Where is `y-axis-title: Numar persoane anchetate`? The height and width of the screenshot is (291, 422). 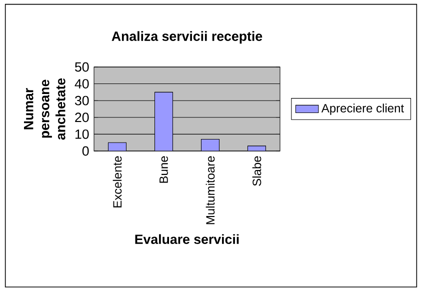
y-axis-title: Numar persoane anchetate is located at coordinates (45, 109).